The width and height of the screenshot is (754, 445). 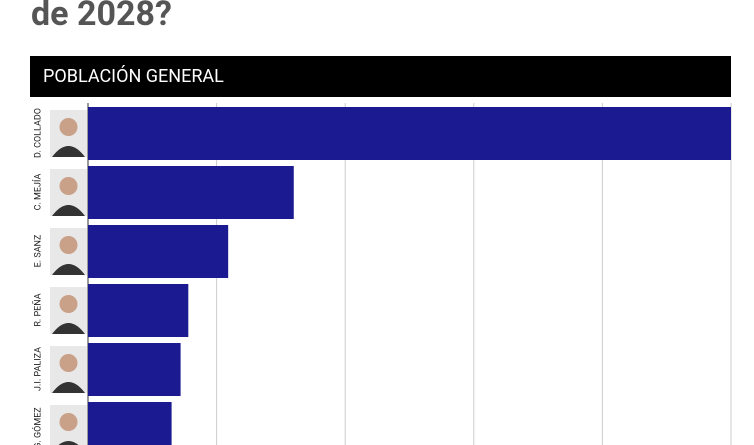 I want to click on y-tick-label: J.I. PALIZA, so click(x=38, y=369).